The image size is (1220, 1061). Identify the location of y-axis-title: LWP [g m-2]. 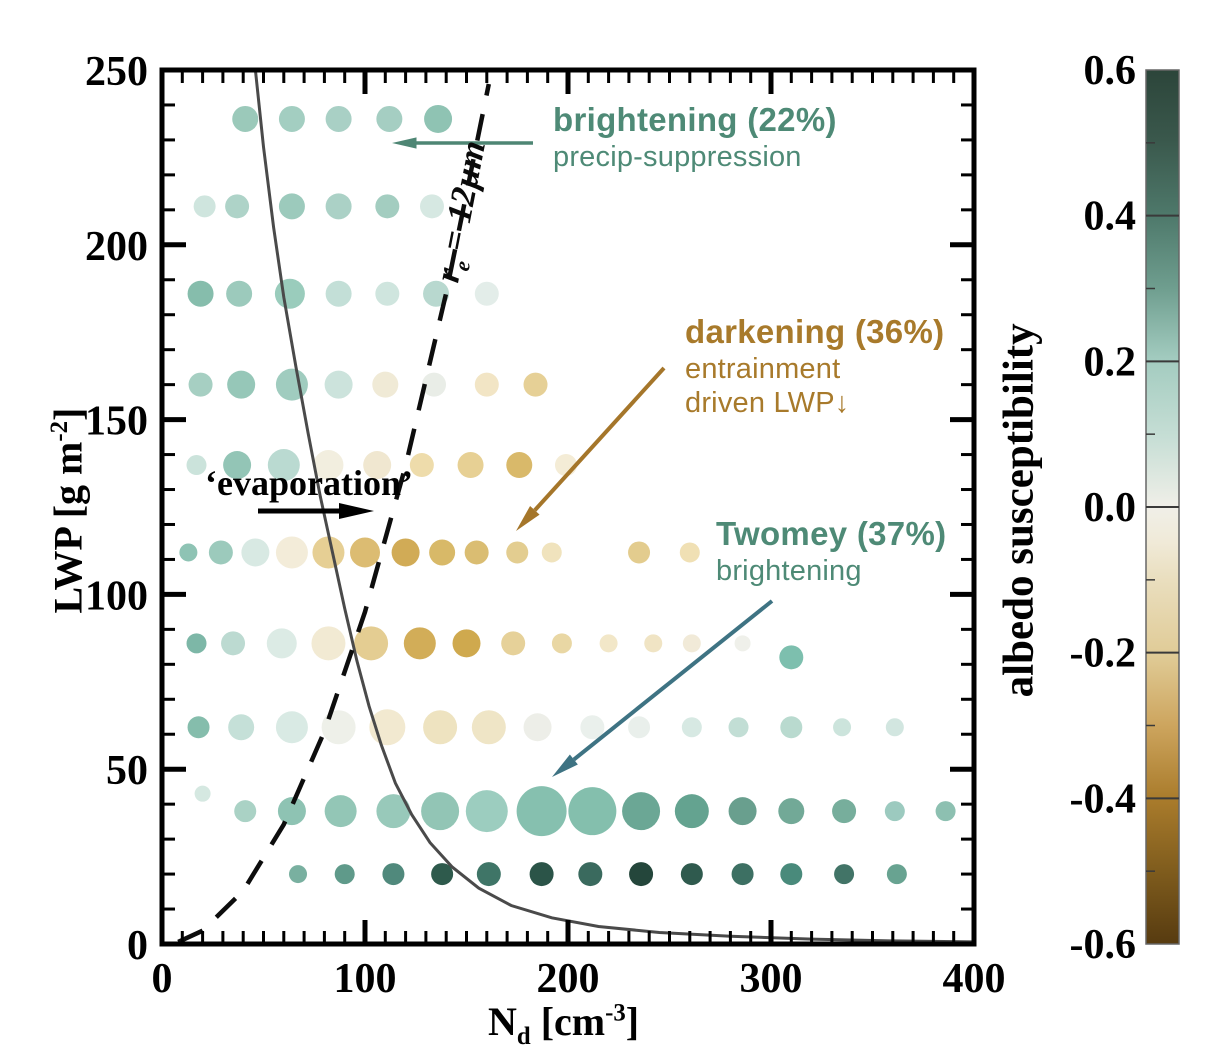
(68, 510).